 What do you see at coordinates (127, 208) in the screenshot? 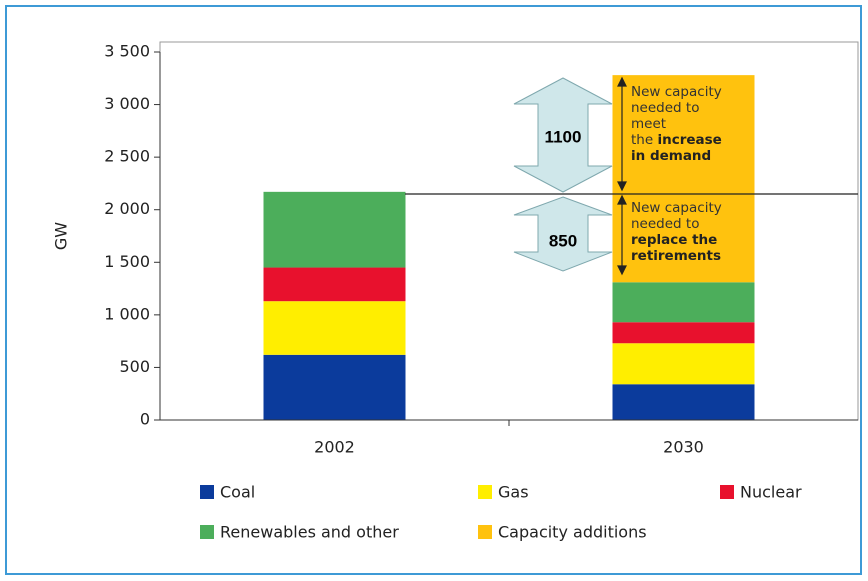
I see `y-tick-label: 2 000` at bounding box center [127, 208].